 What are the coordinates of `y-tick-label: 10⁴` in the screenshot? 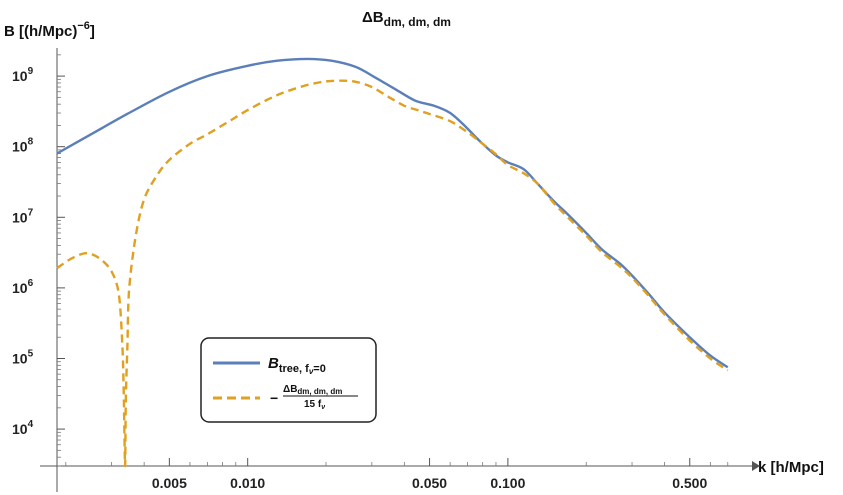 It's located at (23, 428).